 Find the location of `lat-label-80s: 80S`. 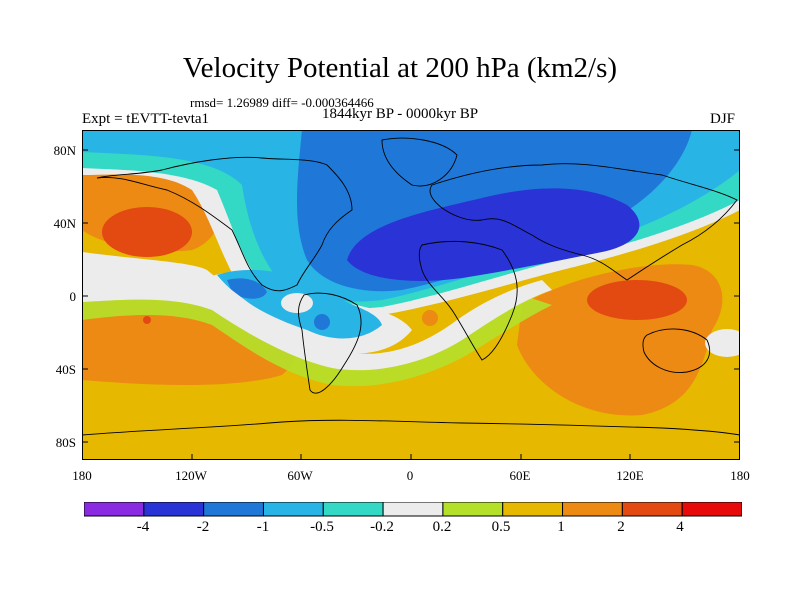

lat-label-80s: 80S is located at coordinates (65, 442).